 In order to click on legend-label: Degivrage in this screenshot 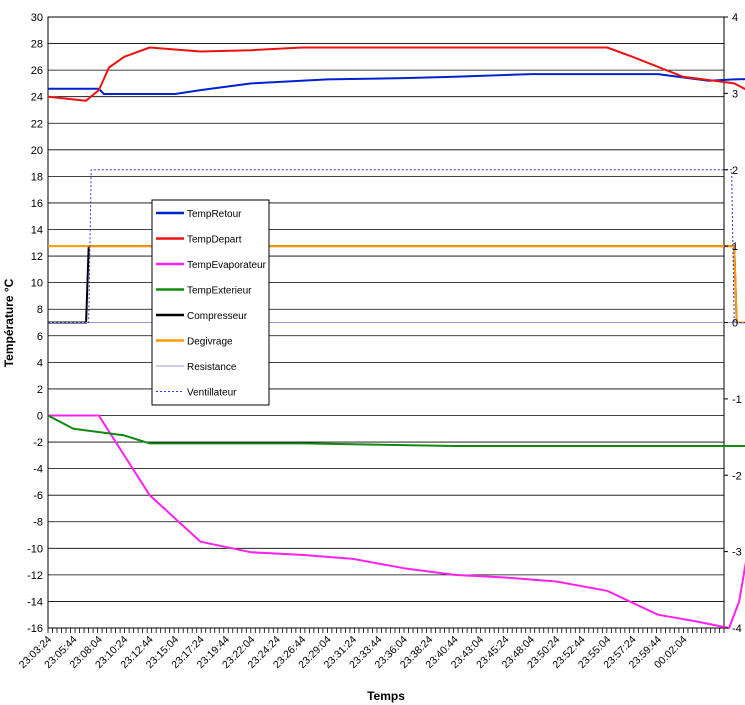, I will do `click(210, 342)`.